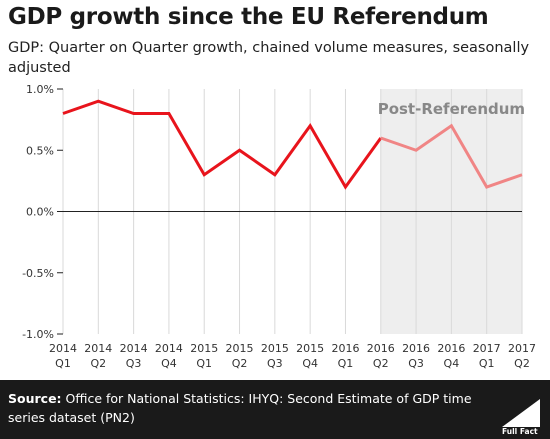  I want to click on y-tick-label: -0.5%, so click(38, 273).